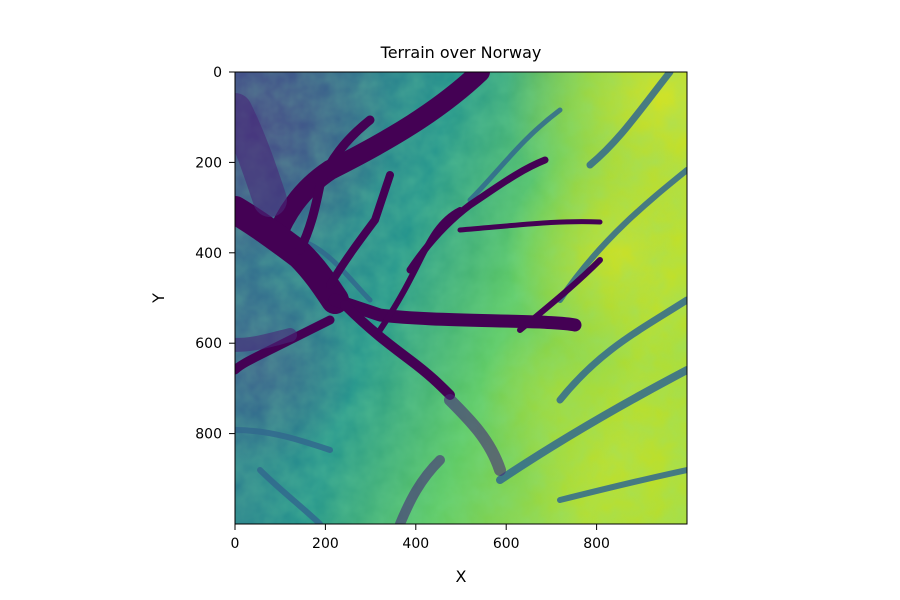 This screenshot has height=600, width=900. I want to click on y-tick: 200, so click(215, 163).